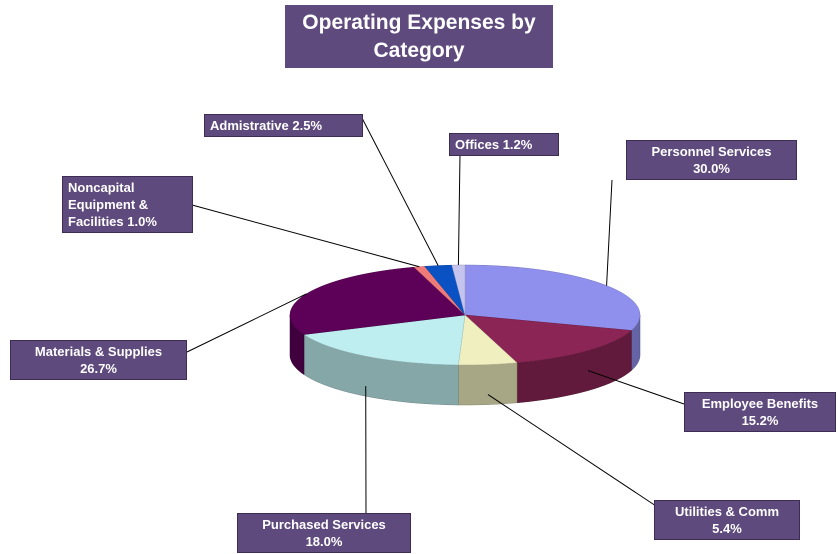  Describe the element at coordinates (727, 520) in the screenshot. I see `data-label: Utilities & Comm 5.4%` at that location.